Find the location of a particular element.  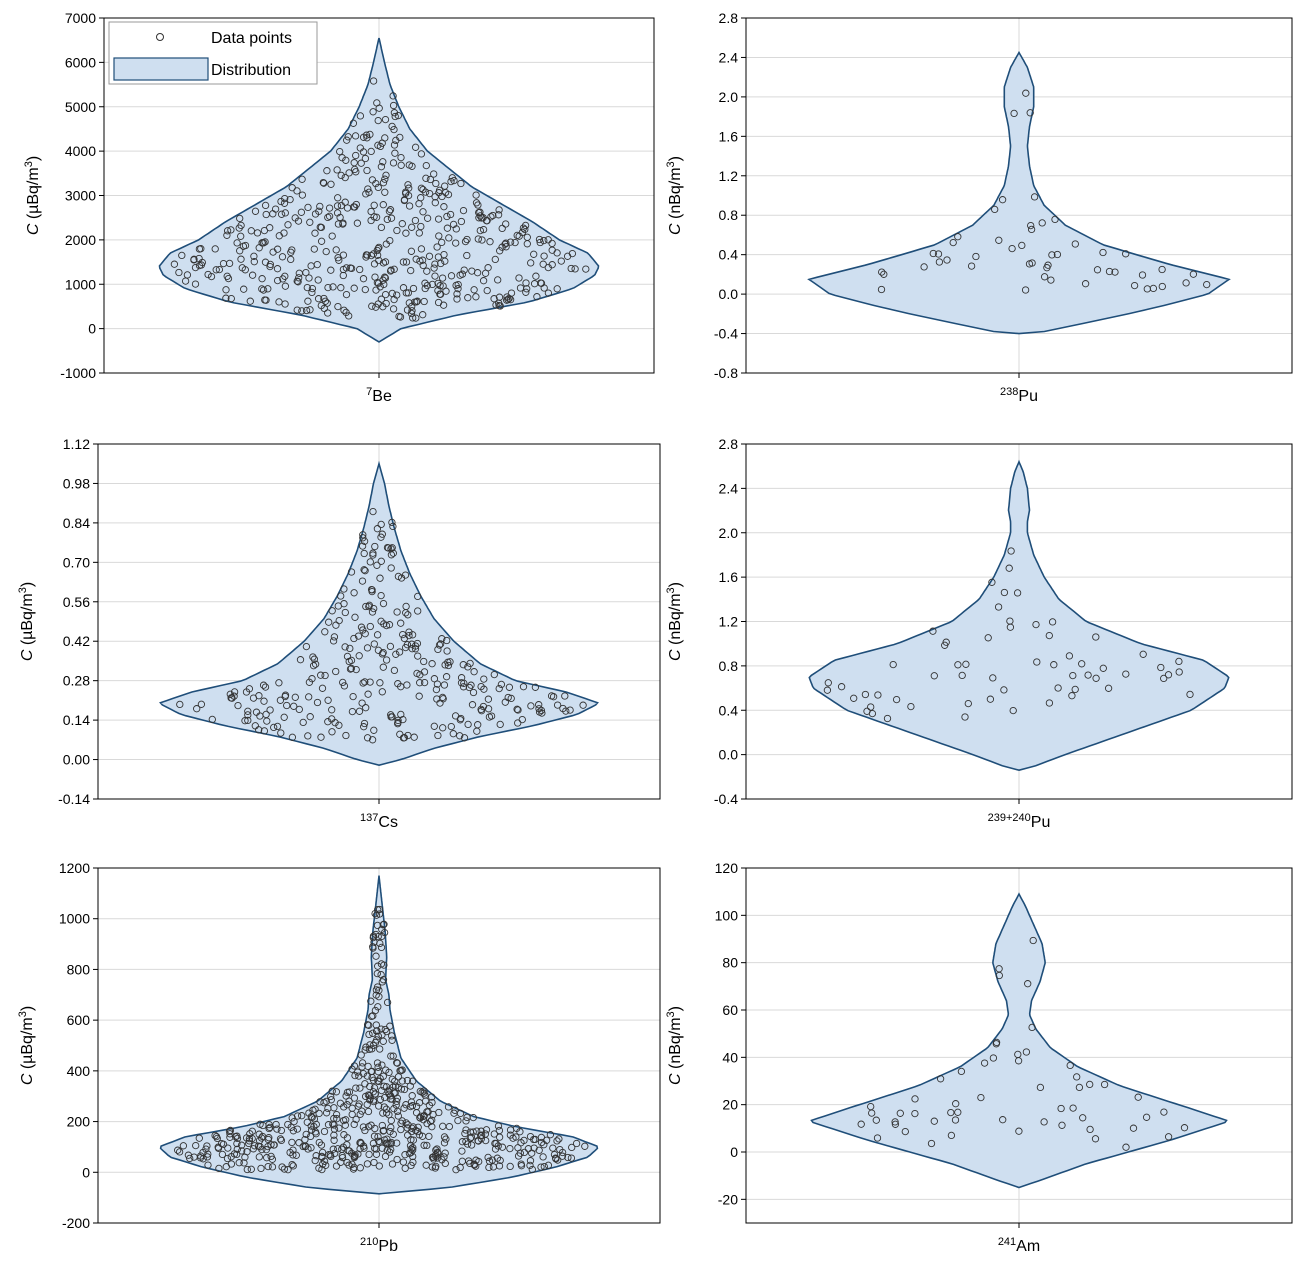

y-label-variable: C is located at coordinates (33, 229).